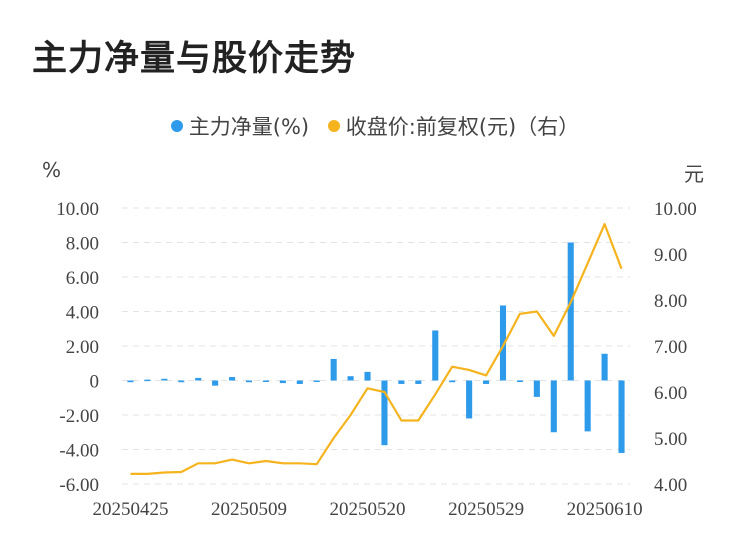  What do you see at coordinates (675, 209) in the screenshot?
I see `y-right-tick-label: 10.00` at bounding box center [675, 209].